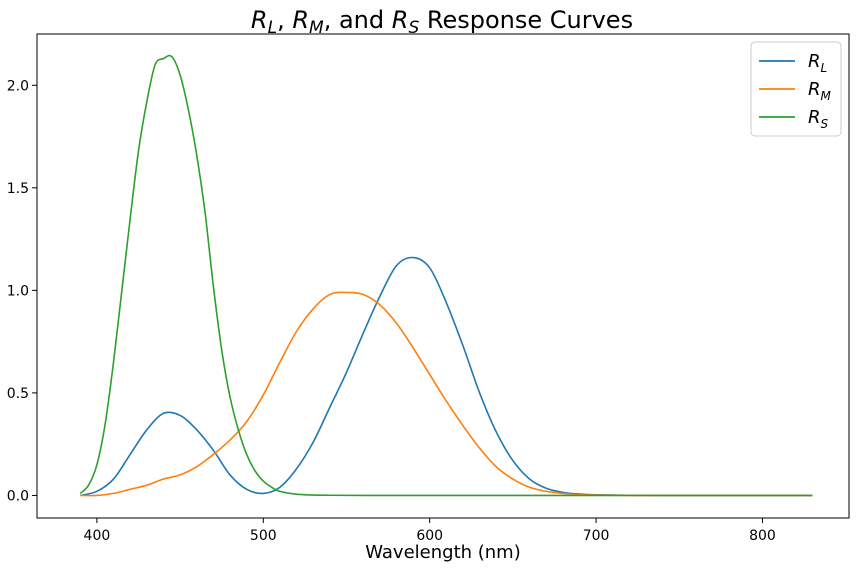 The height and width of the screenshot is (568, 856). Describe the element at coordinates (18, 394) in the screenshot. I see `y-tick-label: 0.5` at that location.